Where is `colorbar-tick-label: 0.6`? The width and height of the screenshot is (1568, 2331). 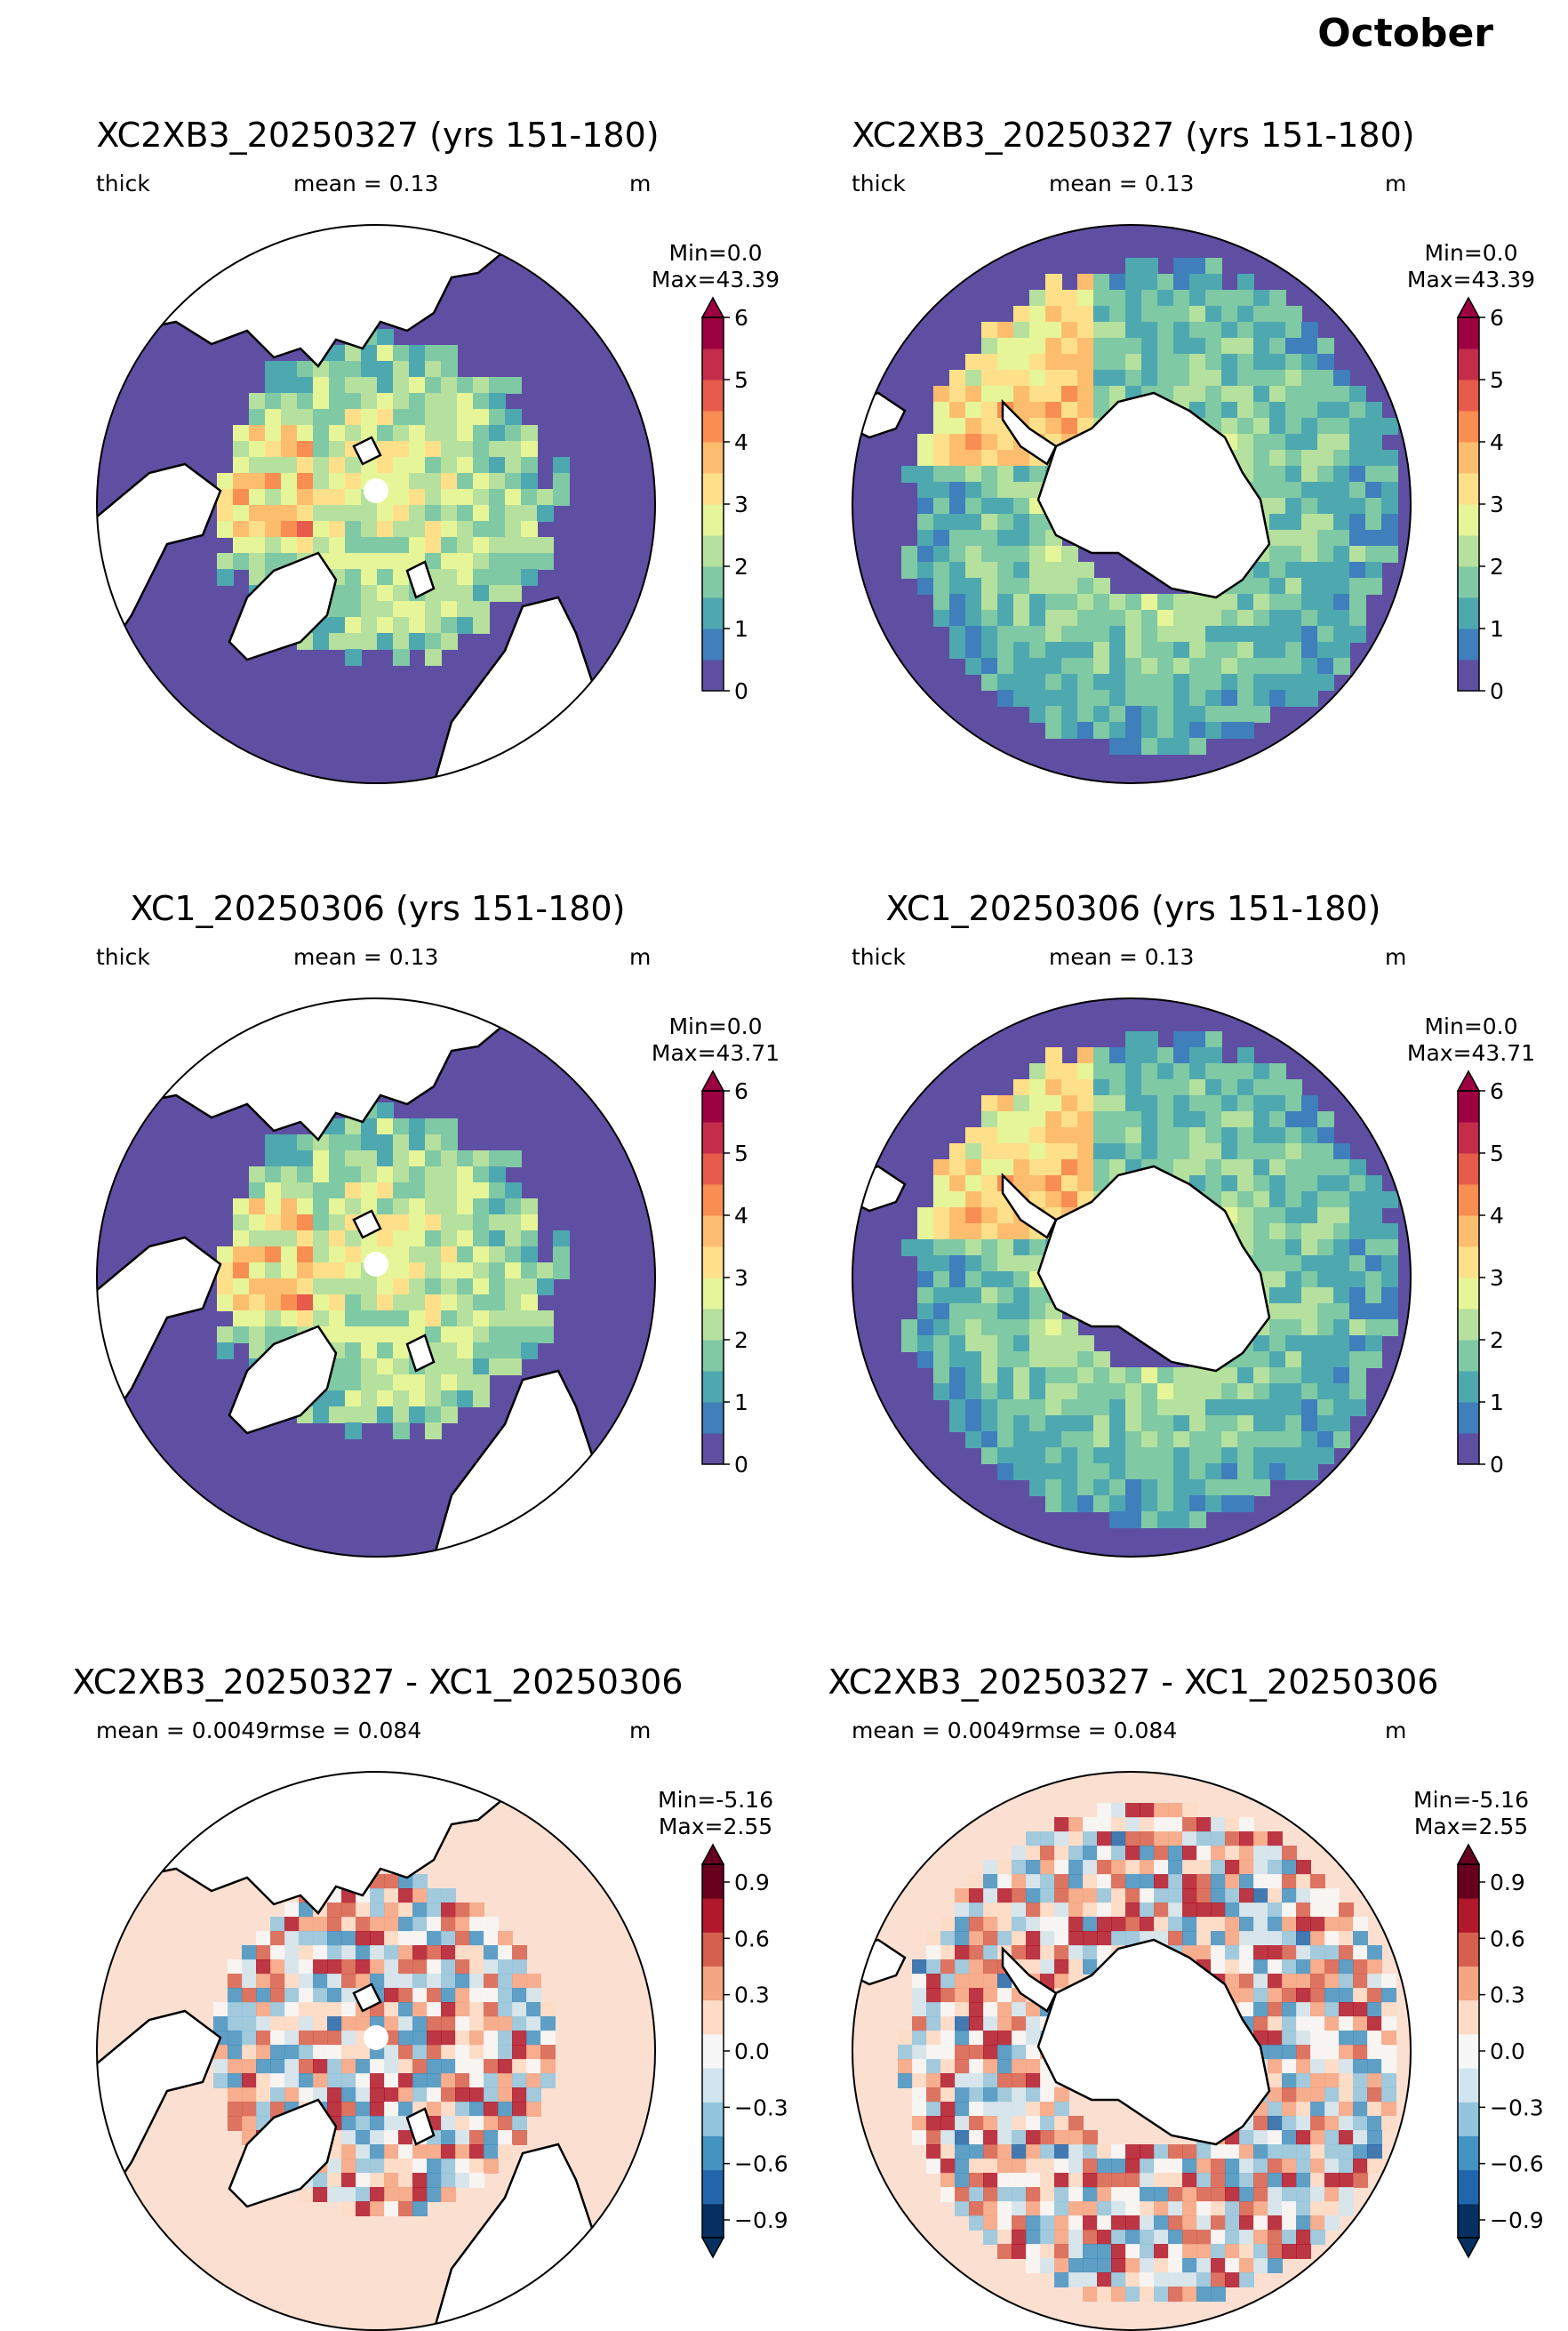
colorbar-tick-label: 0.6 is located at coordinates (1507, 1938).